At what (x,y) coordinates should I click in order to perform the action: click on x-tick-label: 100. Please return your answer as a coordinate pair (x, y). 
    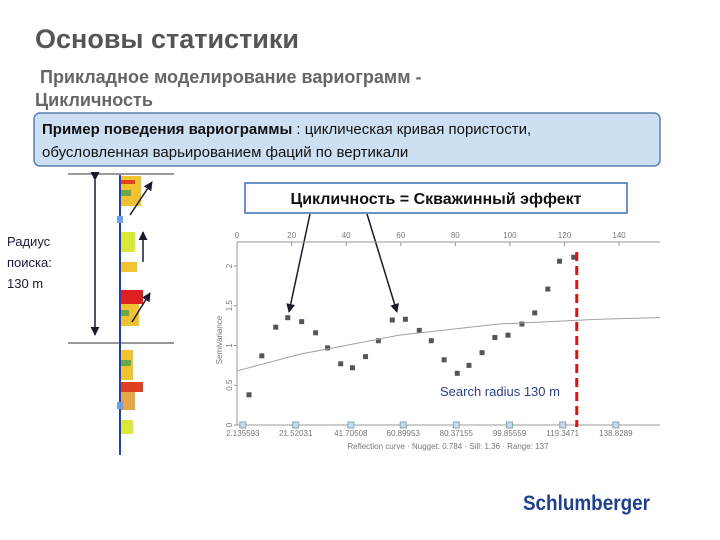
    Looking at the image, I should click on (510, 235).